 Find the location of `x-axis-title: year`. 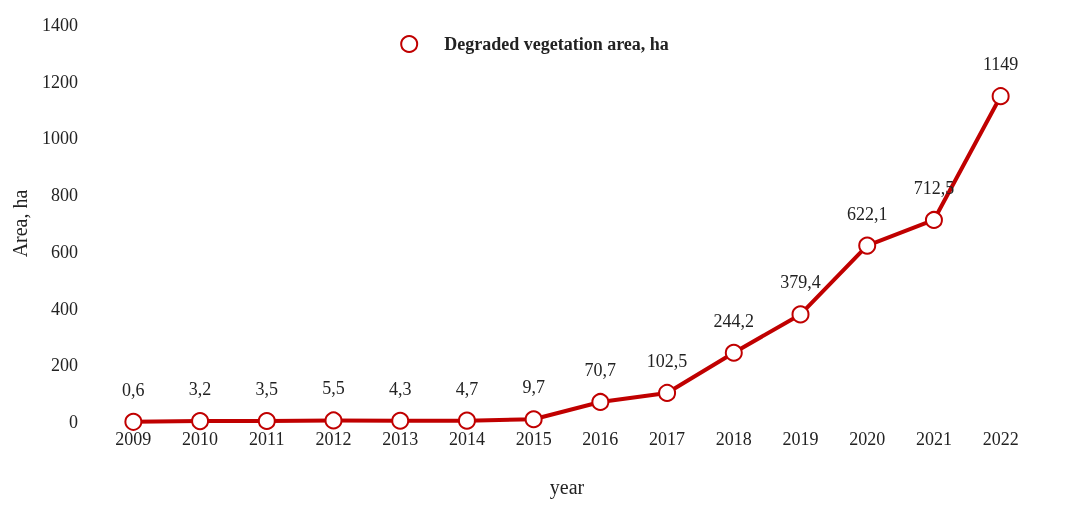

x-axis-title: year is located at coordinates (567, 487).